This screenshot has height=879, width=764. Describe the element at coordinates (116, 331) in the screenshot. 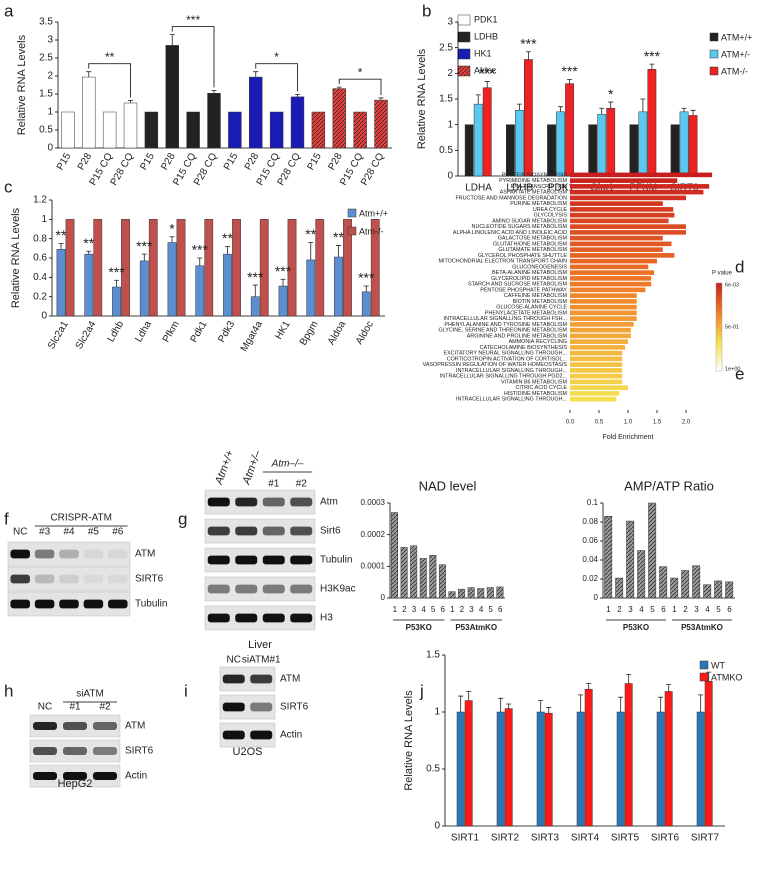

I see `x-tick-label: Ldhb` at that location.